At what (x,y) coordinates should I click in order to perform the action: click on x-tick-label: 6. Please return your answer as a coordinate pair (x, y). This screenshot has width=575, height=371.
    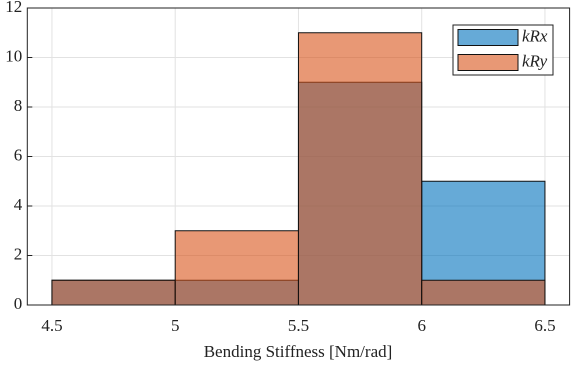
    Looking at the image, I should click on (421, 325).